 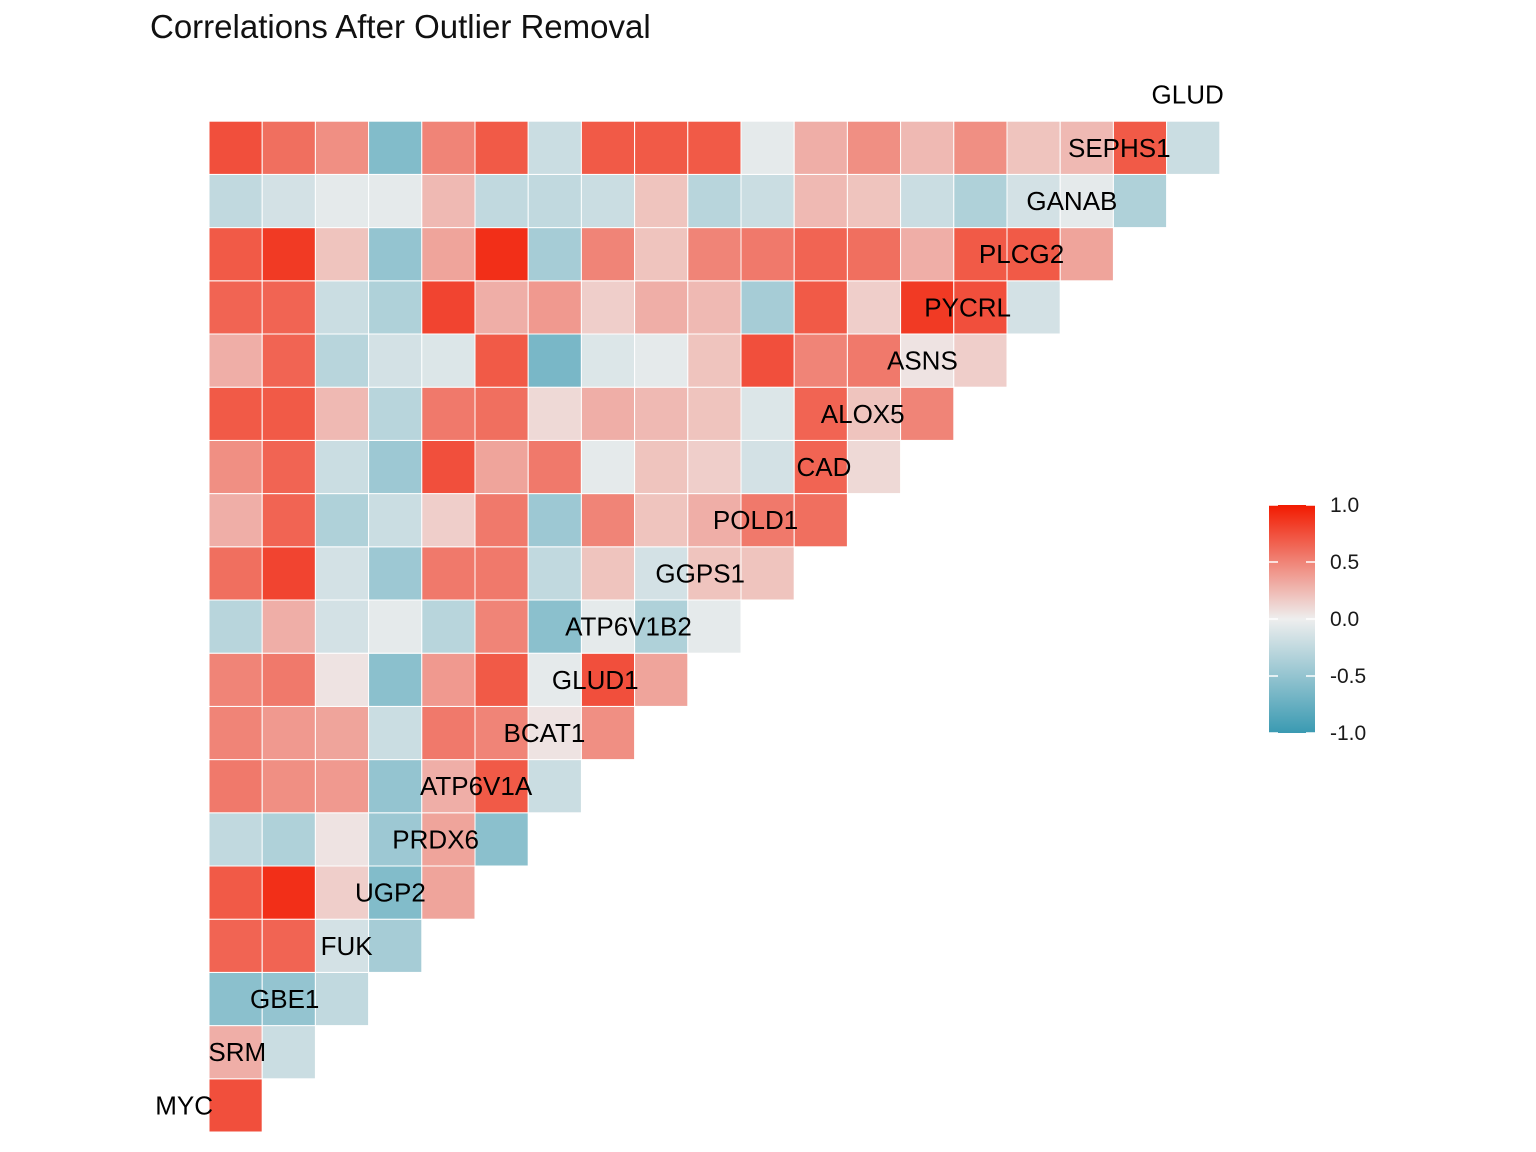 I want to click on heatmap-cell-plcg2-pycrl, so click(x=1033, y=307).